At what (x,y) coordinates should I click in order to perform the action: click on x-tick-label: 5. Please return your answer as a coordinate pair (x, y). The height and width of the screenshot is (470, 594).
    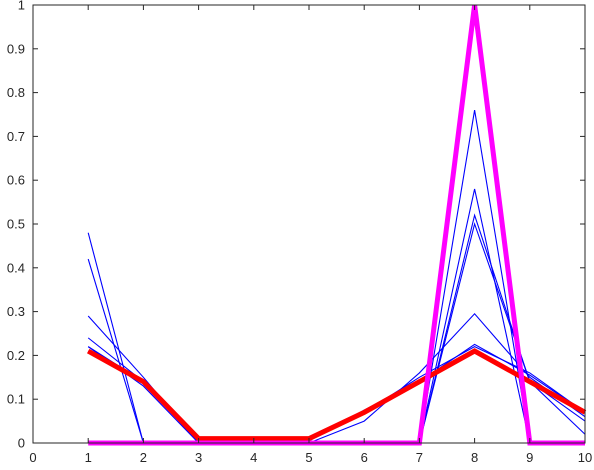
    Looking at the image, I should click on (308, 457).